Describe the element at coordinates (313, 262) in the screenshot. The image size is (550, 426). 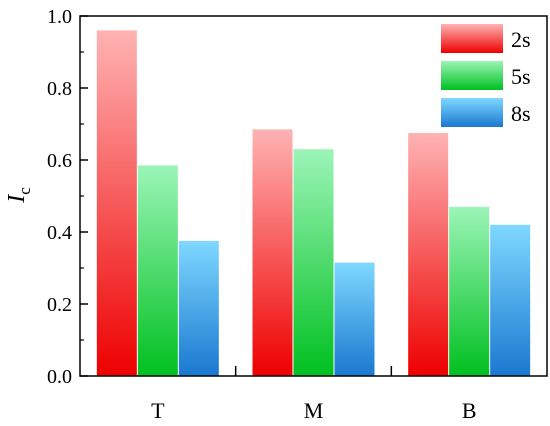
I see `bar-M-5s` at that location.